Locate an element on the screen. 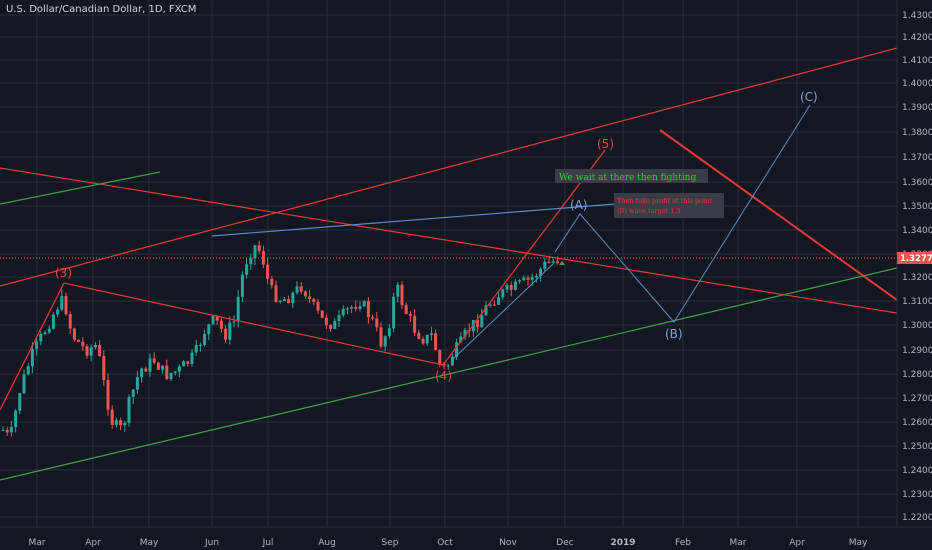 The image size is (932, 550). chart-title: U.S. Dollar/Canadian Dollar, 1D, FXCM is located at coordinates (101, 9).